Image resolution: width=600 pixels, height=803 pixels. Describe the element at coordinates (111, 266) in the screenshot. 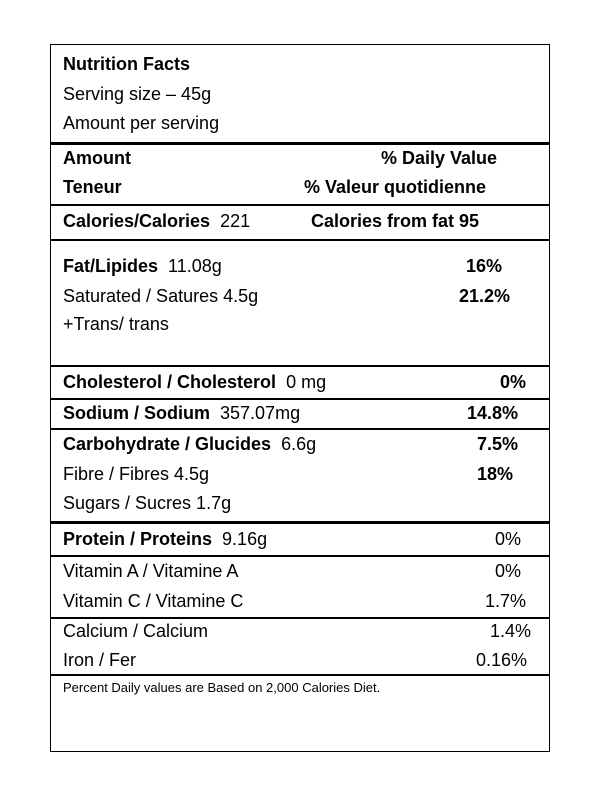

I see `fat-label: Fat/Lipides` at that location.